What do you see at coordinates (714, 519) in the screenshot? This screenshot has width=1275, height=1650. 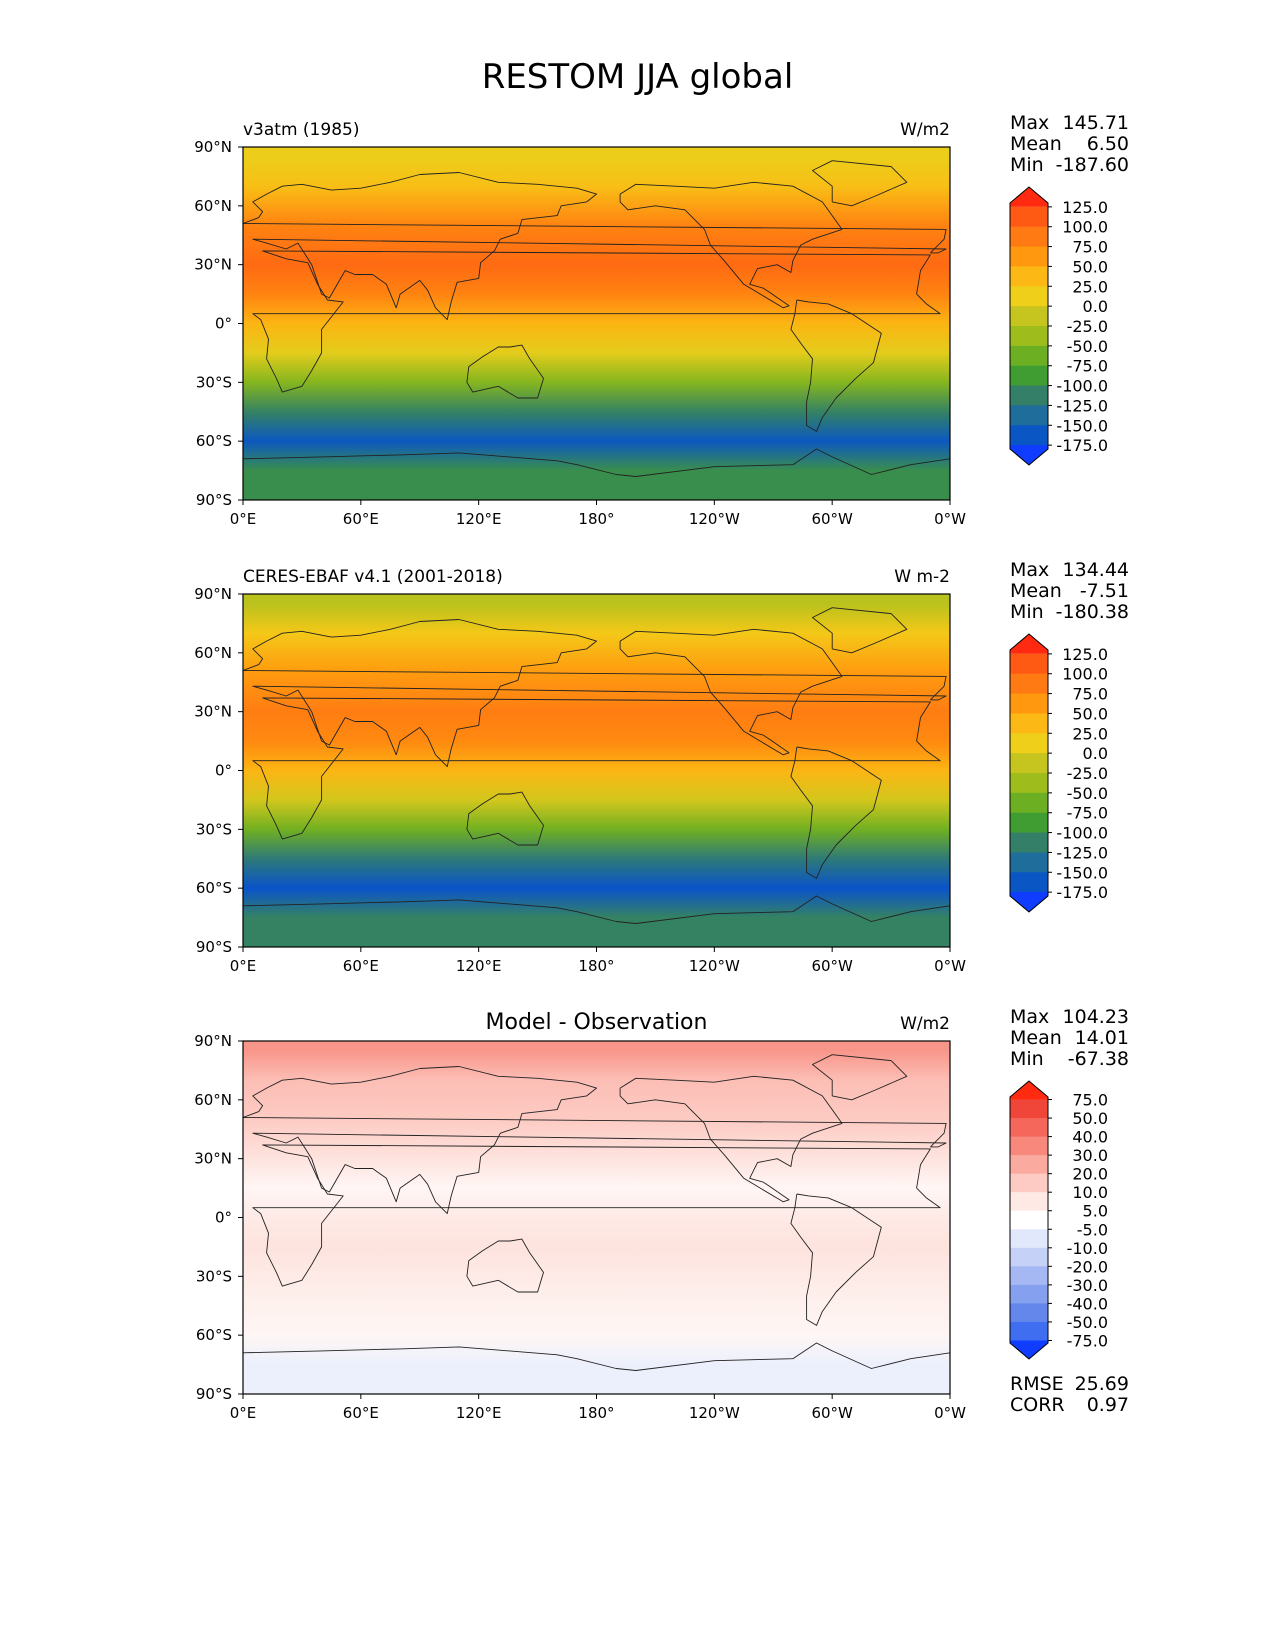 I see `x-tick-label: 120°W` at bounding box center [714, 519].